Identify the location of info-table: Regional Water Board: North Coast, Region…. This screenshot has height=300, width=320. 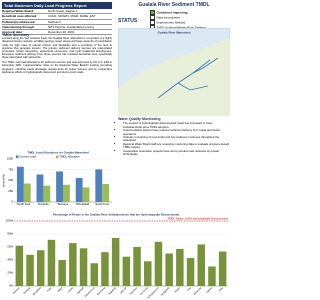
(57, 22).